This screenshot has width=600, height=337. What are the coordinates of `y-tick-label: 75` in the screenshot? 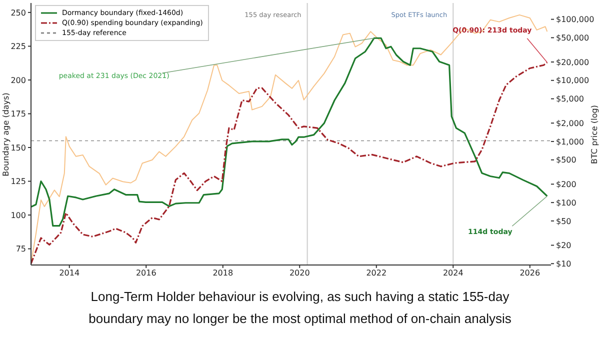 It's located at (21, 249).